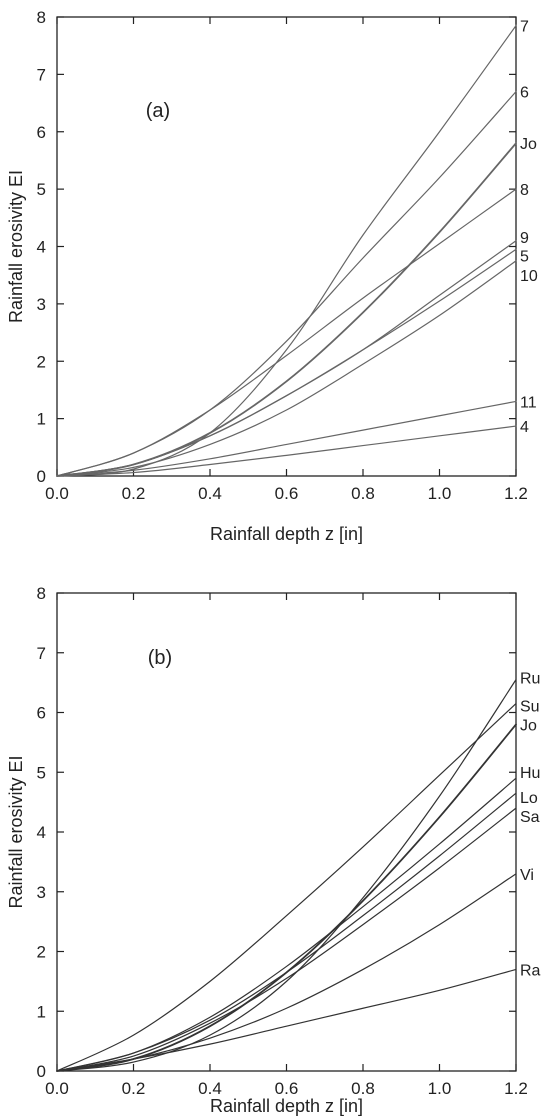 The image size is (546, 1119). Describe the element at coordinates (529, 276) in the screenshot. I see `series-label-10: 10` at that location.